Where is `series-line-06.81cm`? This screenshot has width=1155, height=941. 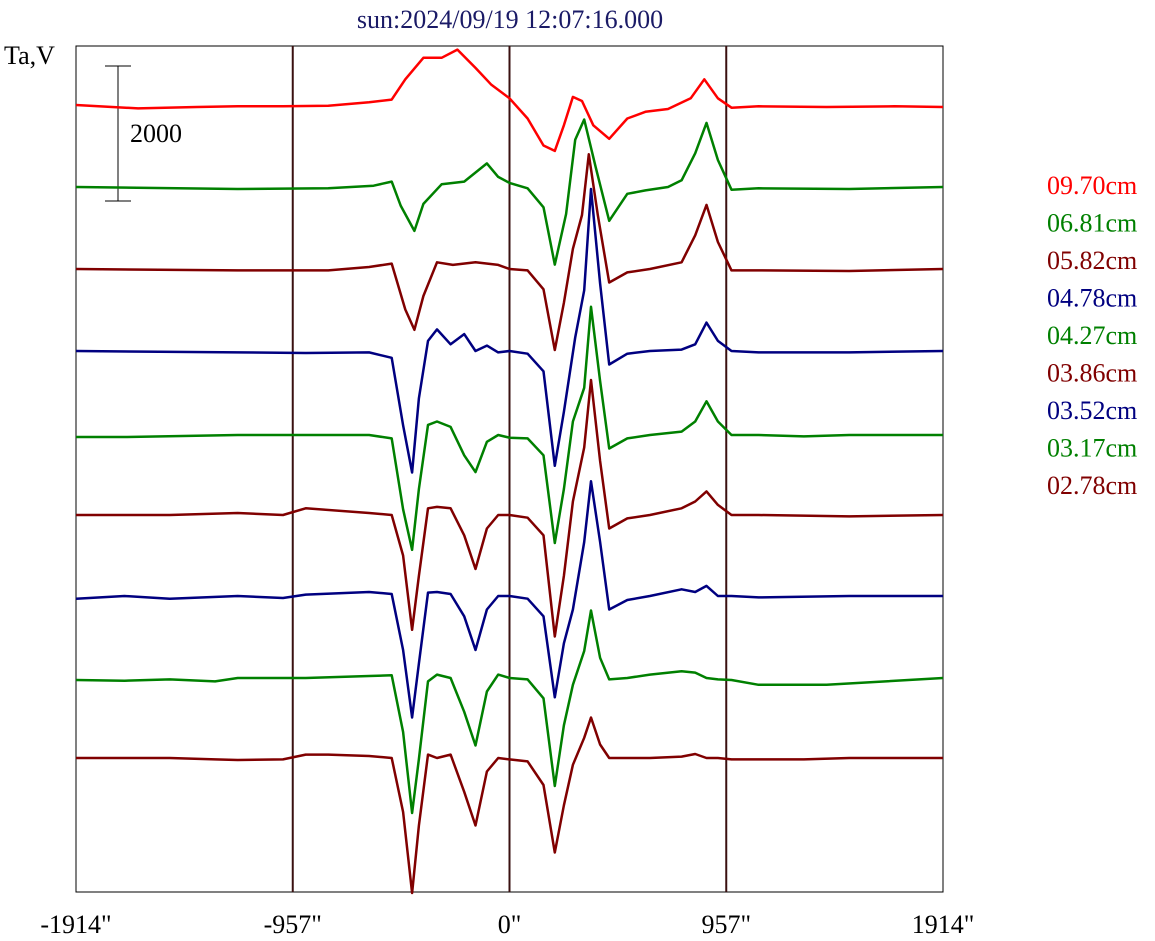
series-line-06.81cm is located at coordinates (509, 192).